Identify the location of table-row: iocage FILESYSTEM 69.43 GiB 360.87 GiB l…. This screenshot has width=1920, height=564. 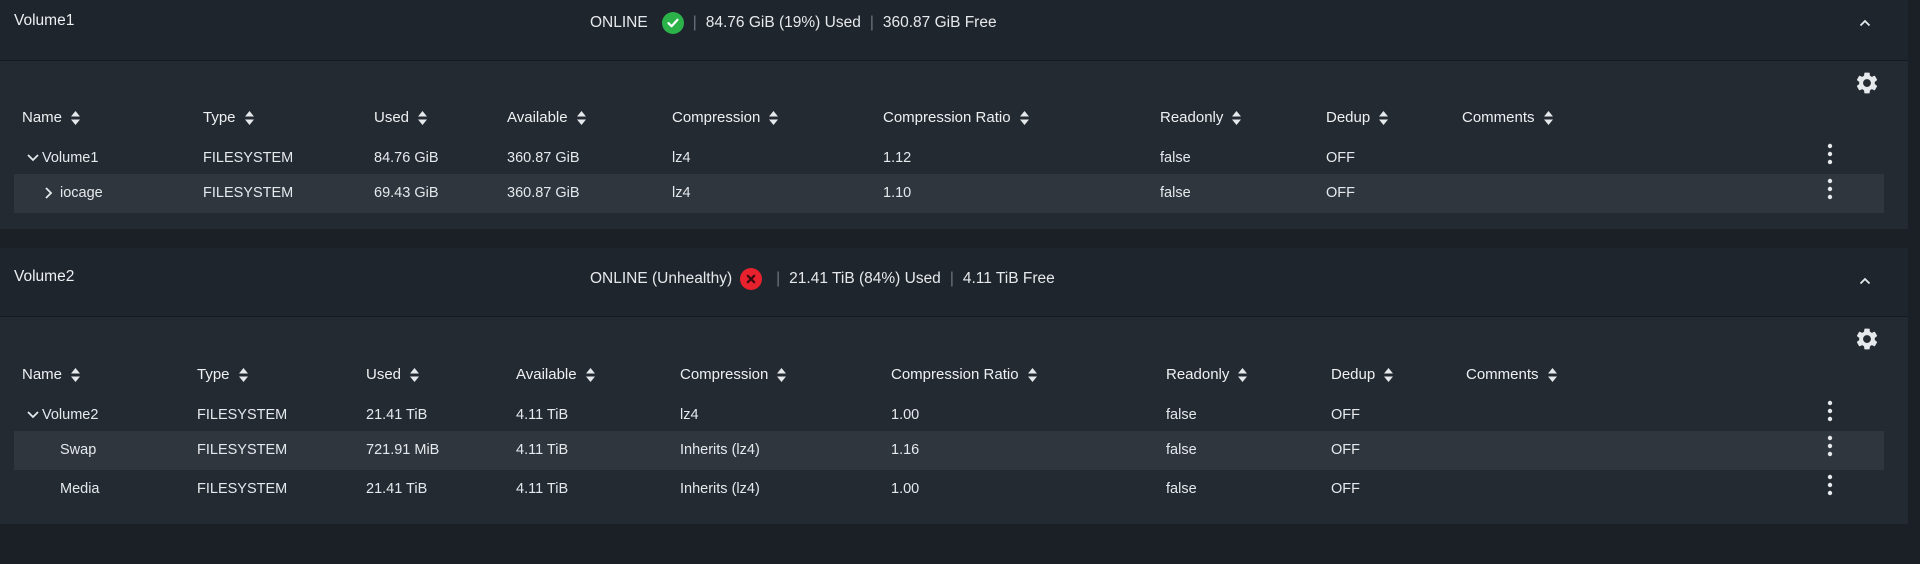
(949, 193).